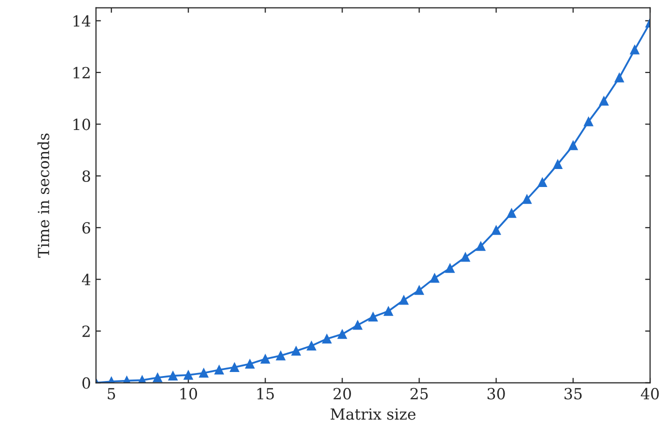  I want to click on y-tick-label: 12, so click(82, 72).